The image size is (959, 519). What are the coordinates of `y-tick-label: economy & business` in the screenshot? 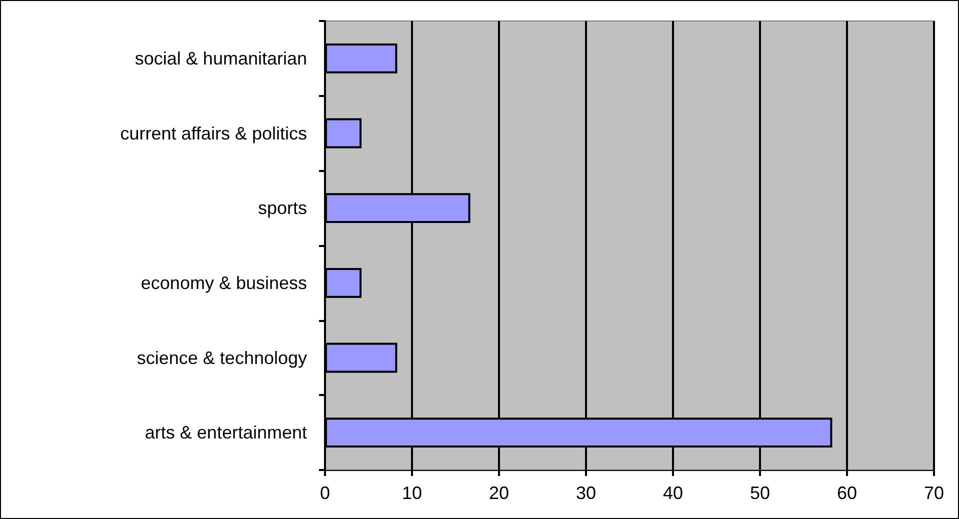 It's located at (223, 282).